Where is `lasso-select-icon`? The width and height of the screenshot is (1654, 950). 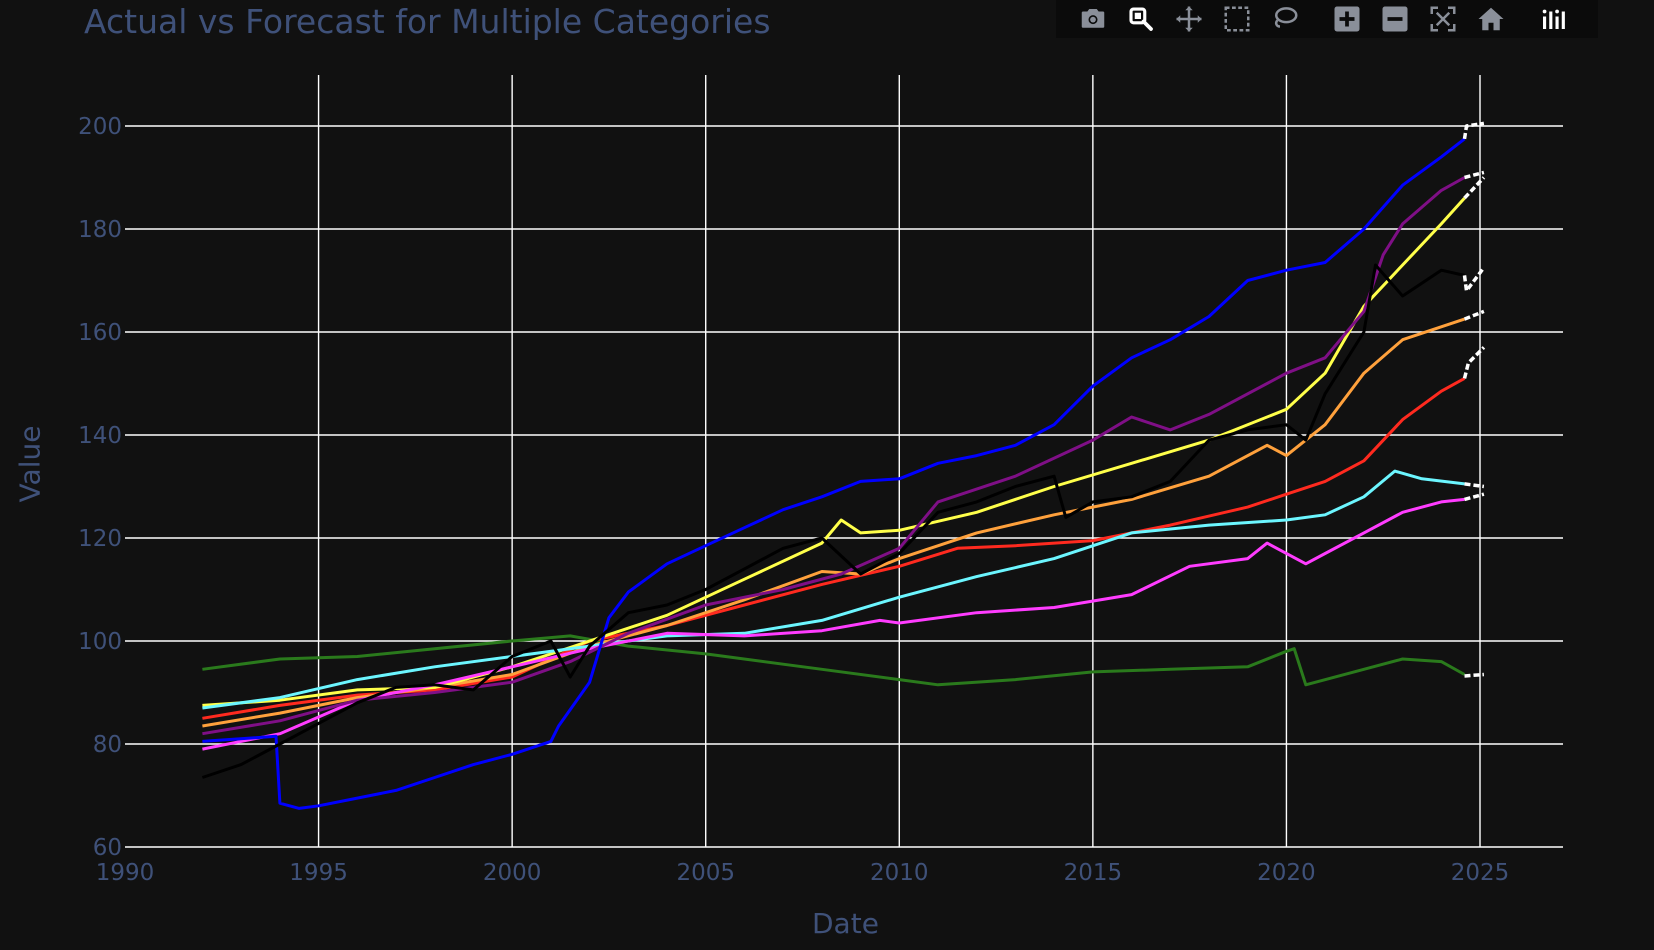
lasso-select-icon is located at coordinates (1285, 19).